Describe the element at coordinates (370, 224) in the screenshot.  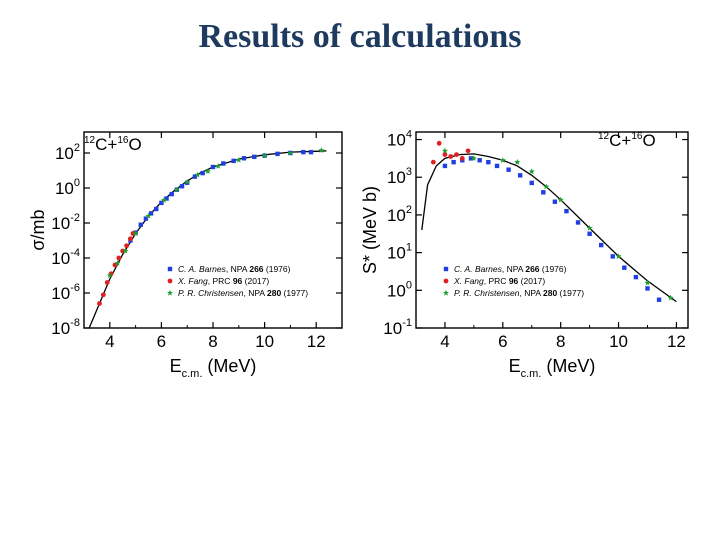
I see `y-axis-label-unit: * (MeV b)` at that location.